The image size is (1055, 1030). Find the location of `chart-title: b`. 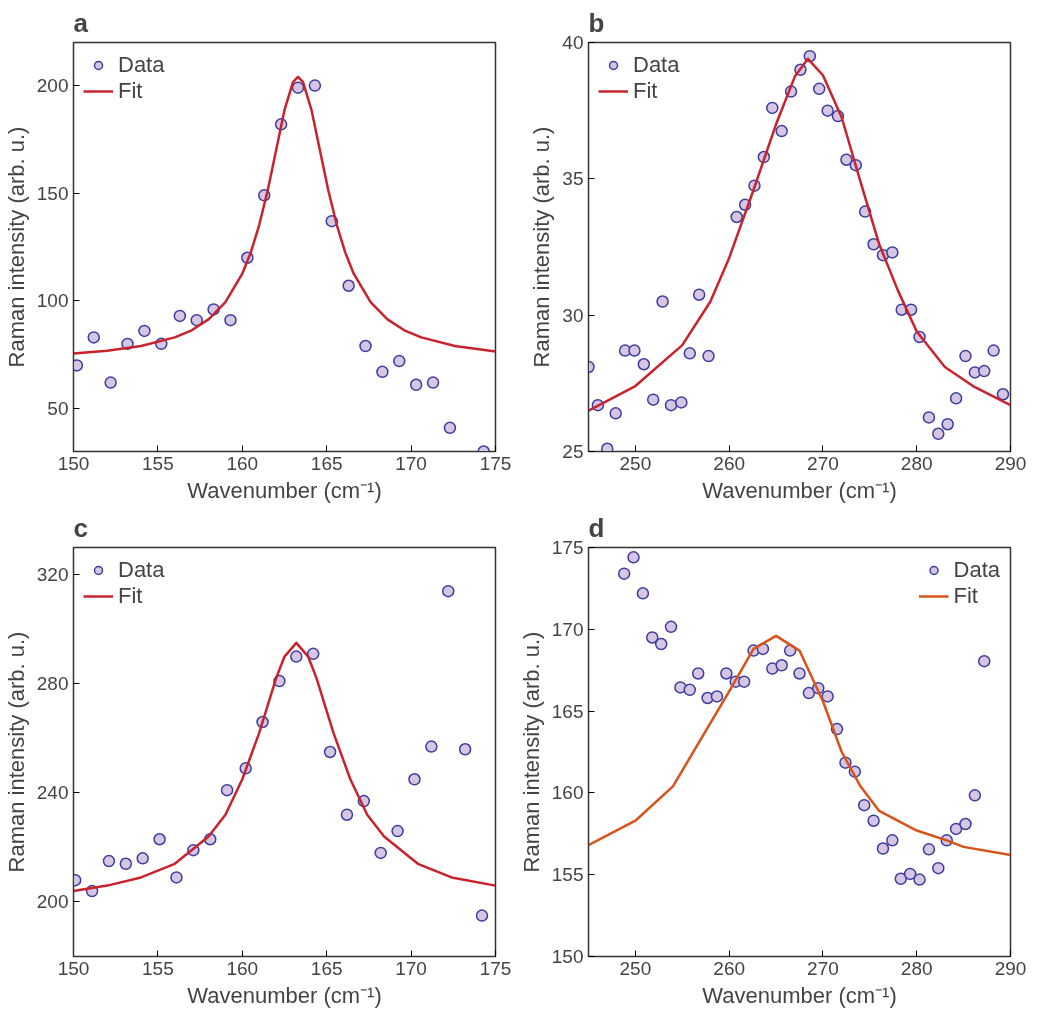

chart-title: b is located at coordinates (596, 22).